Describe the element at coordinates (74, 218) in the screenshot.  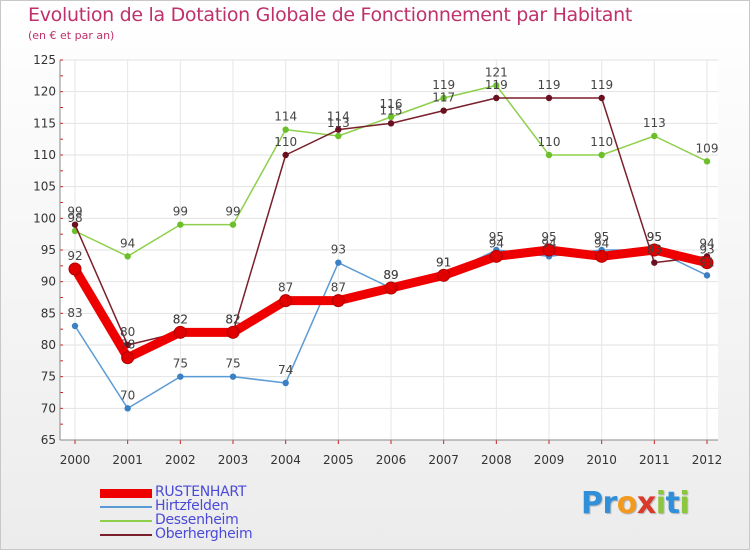
I see `data-label-dessenheim: 98` at that location.